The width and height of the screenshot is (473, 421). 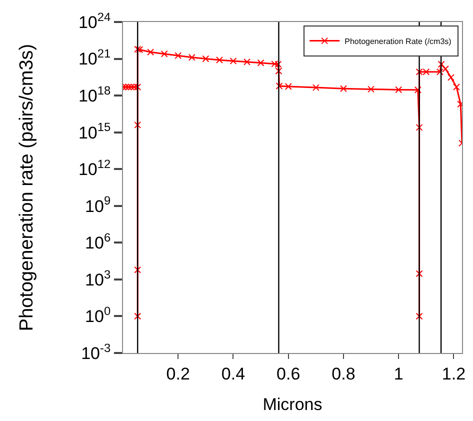 I want to click on x-tick-label: 0.2, so click(x=178, y=374).